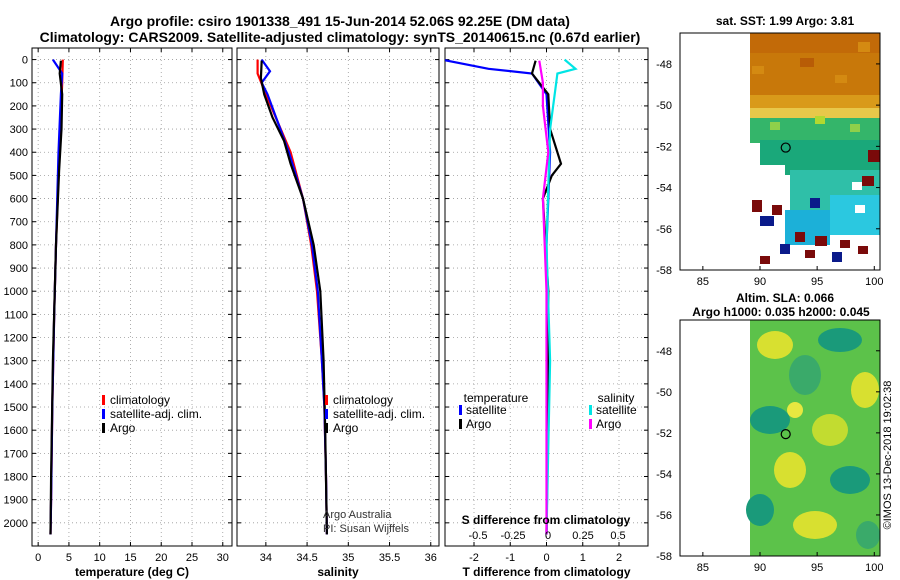 This screenshot has width=900, height=580. Describe the element at coordinates (16, 339) in the screenshot. I see `depth-tick-label: 1200` at that location.